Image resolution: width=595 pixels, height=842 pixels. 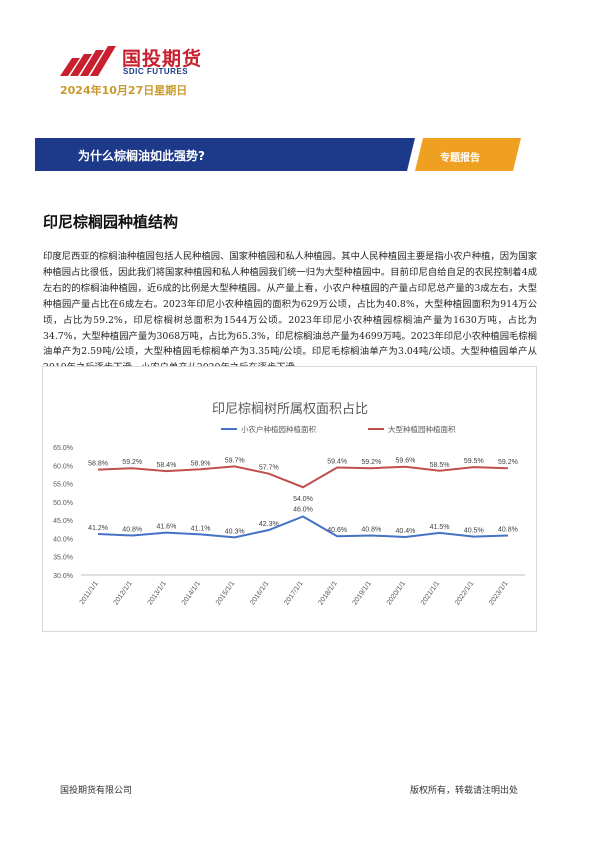 I want to click on data-label: 54.0%, so click(x=303, y=499).